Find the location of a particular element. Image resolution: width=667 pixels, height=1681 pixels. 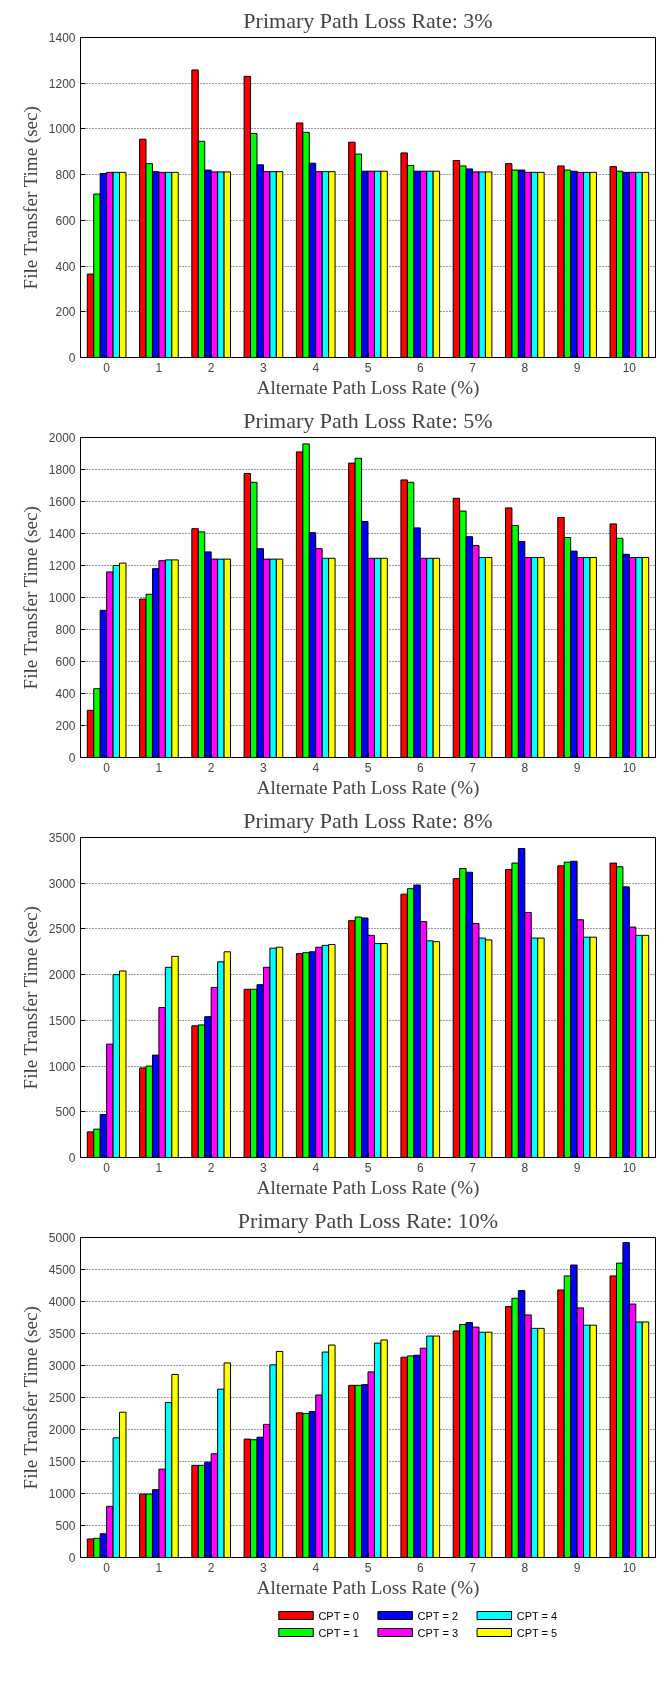

chart-title: Primary Path Loss Rate: 10% is located at coordinates (368, 1220).